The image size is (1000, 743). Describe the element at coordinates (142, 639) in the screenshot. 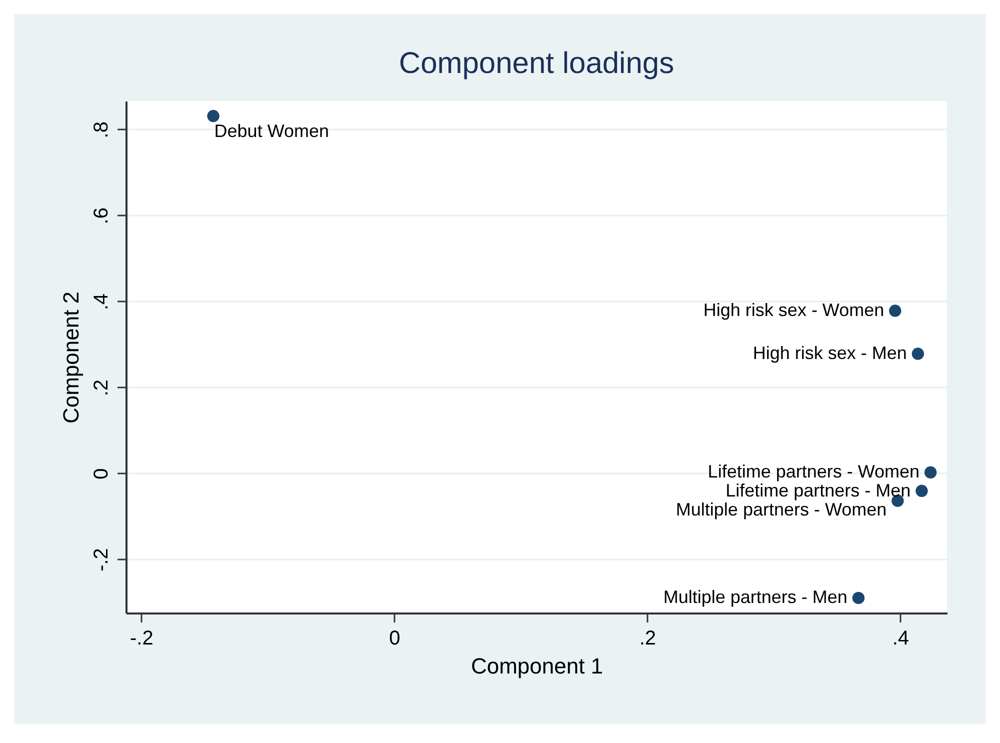

I see `x-tick-label: -.2` at that location.